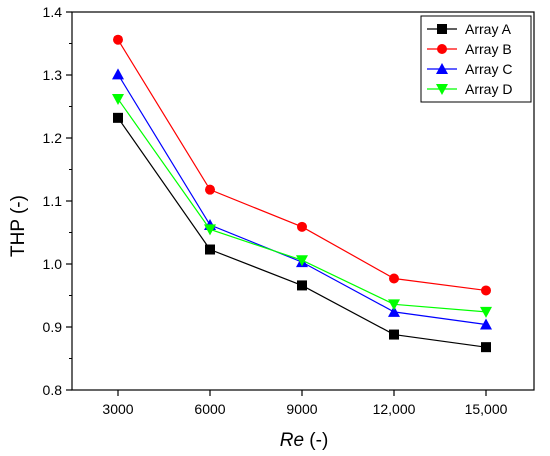 The width and height of the screenshot is (550, 456). Describe the element at coordinates (292, 440) in the screenshot. I see `x-axis-title-symbol: Re` at that location.